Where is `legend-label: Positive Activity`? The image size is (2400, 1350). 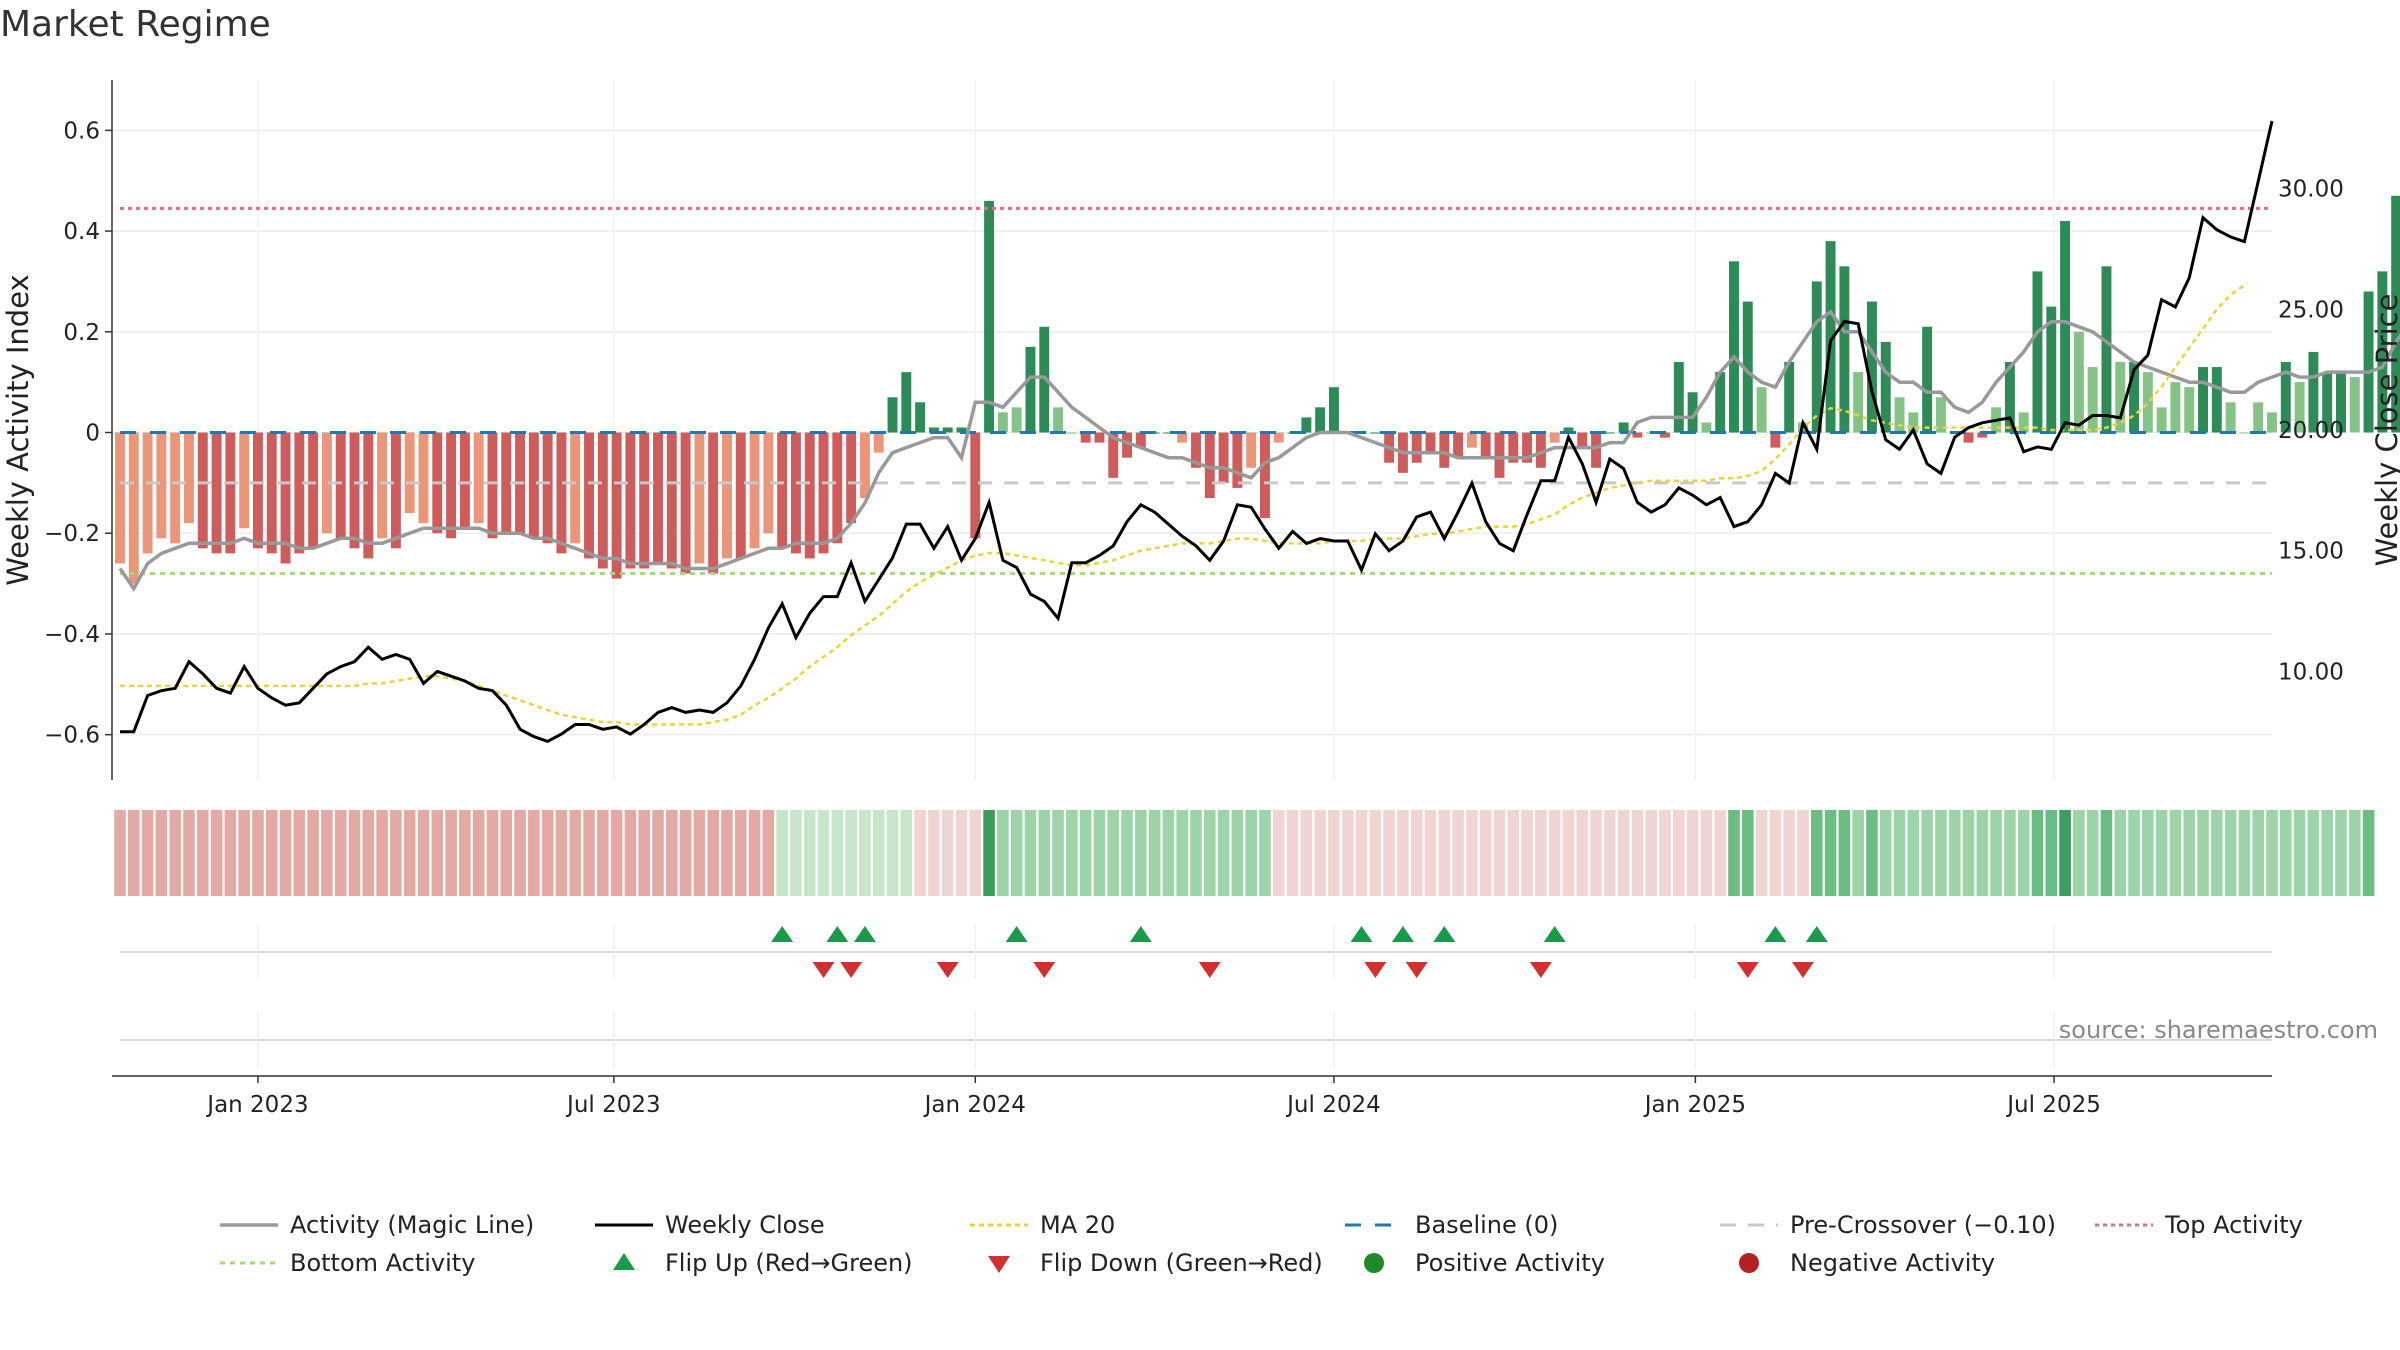
legend-label: Positive Activity is located at coordinates (1510, 1263).